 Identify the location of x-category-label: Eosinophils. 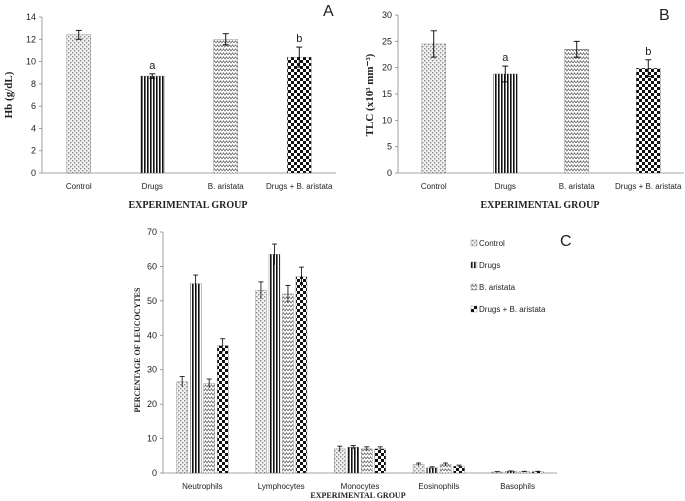
(438, 486).